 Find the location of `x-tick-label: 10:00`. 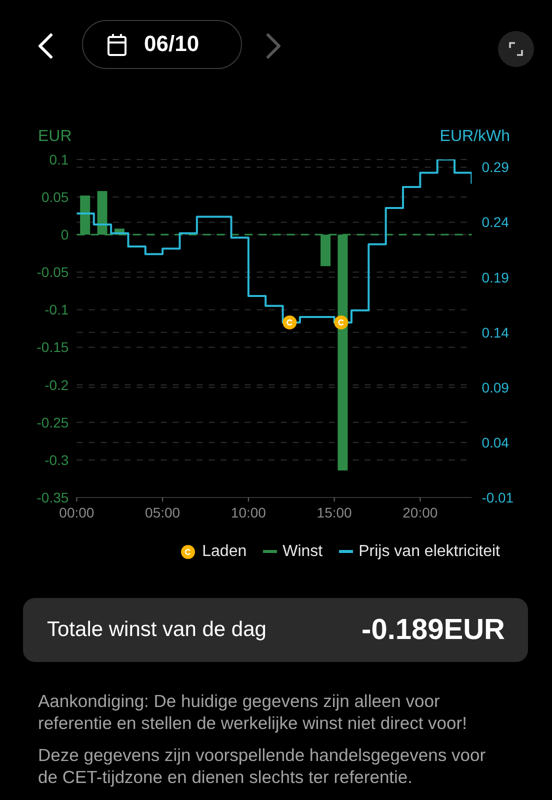

x-tick-label: 10:00 is located at coordinates (248, 512).